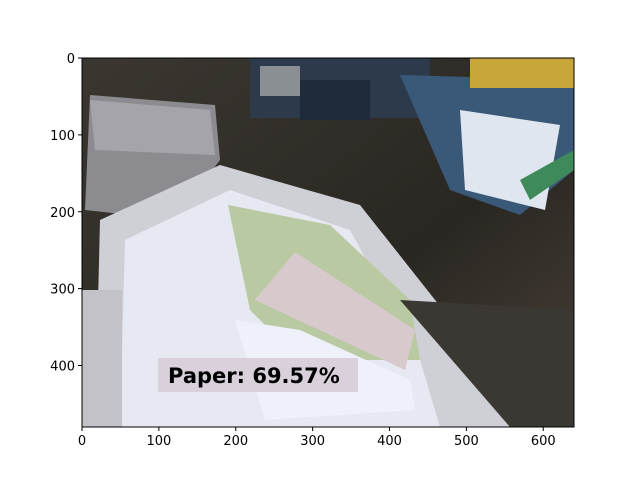 Image resolution: width=640 pixels, height=484 pixels. Describe the element at coordinates (62, 367) in the screenshot. I see `y-tick-label: 400` at that location.